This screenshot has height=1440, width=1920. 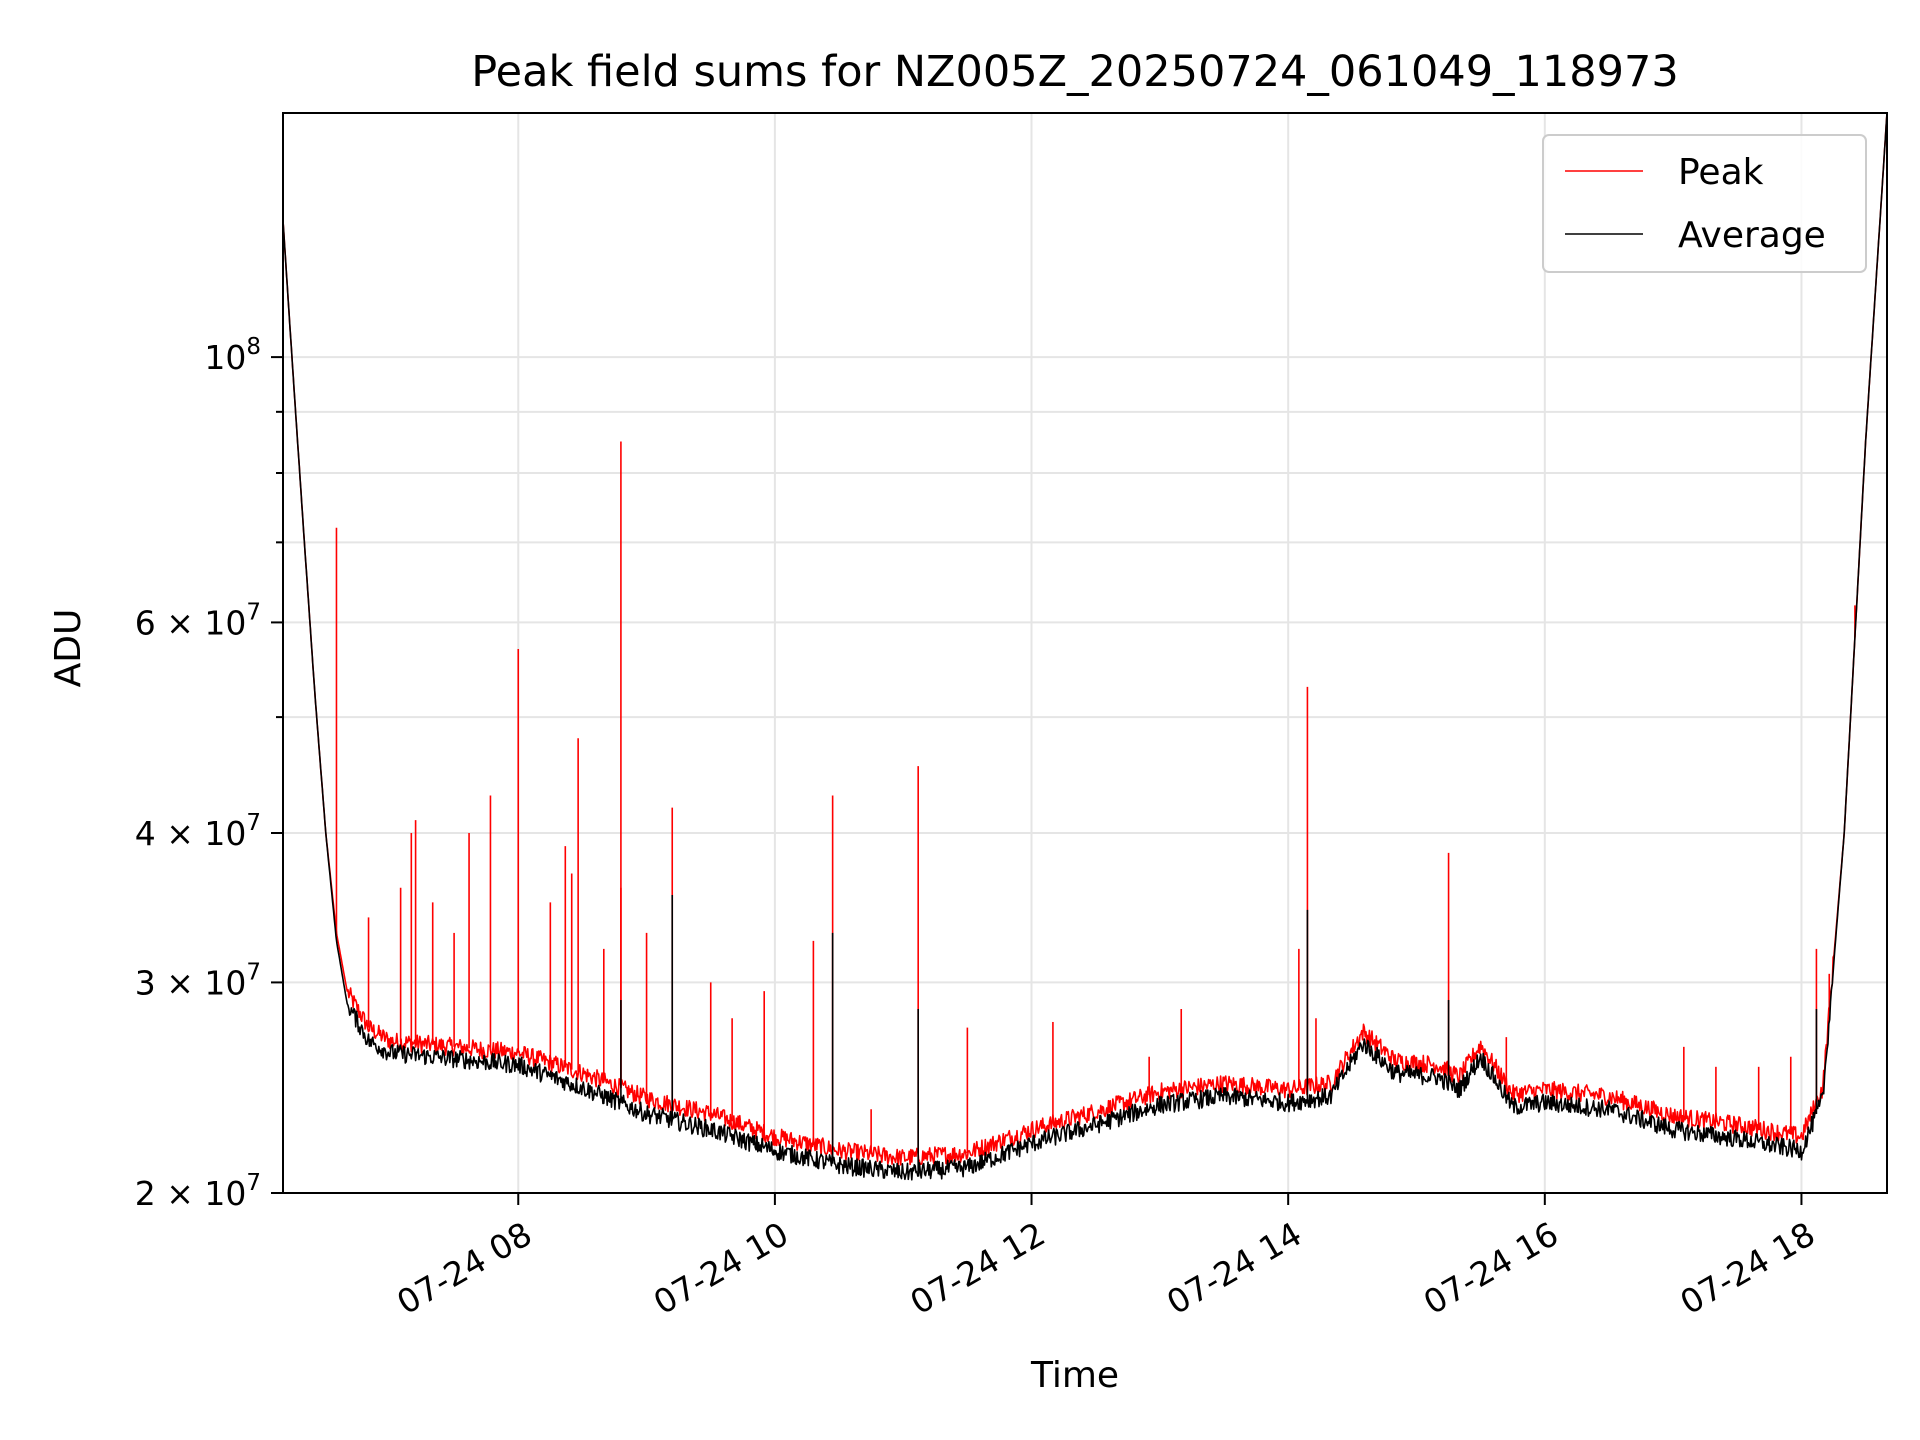 I want to click on legend-label: Peak, so click(x=1721, y=172).